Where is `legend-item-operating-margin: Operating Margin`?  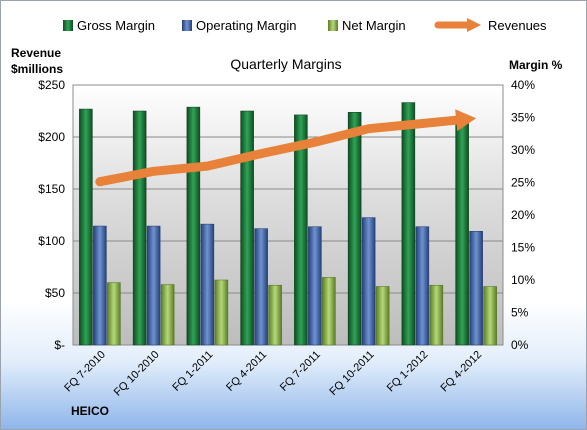
legend-item-operating-margin: Operating Margin is located at coordinates (239, 25).